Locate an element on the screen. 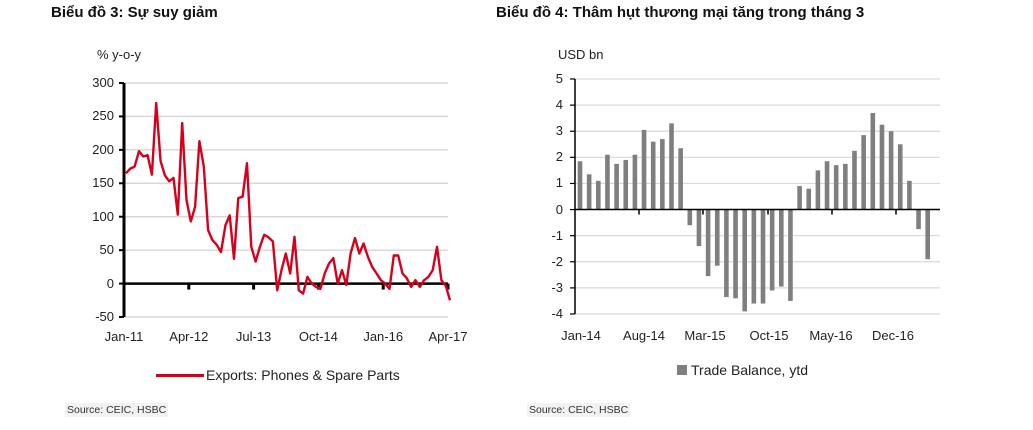 This screenshot has width=1033, height=430. chart3-x-tick-label: Jan-11 is located at coordinates (124, 336).